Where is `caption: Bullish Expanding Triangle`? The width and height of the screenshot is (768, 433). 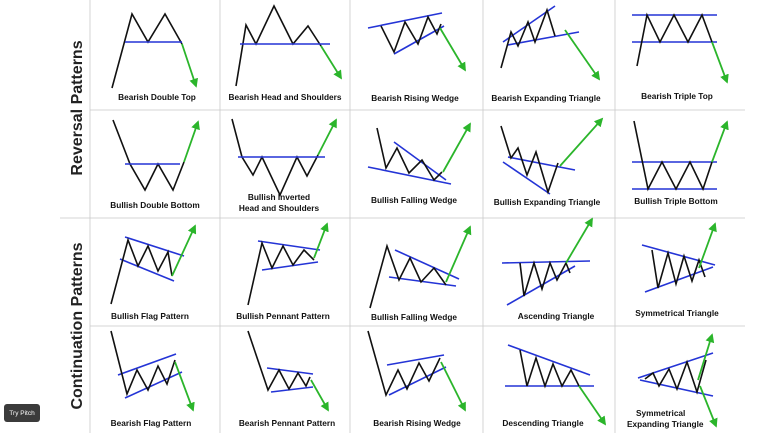 caption: Bullish Expanding Triangle is located at coordinates (547, 202).